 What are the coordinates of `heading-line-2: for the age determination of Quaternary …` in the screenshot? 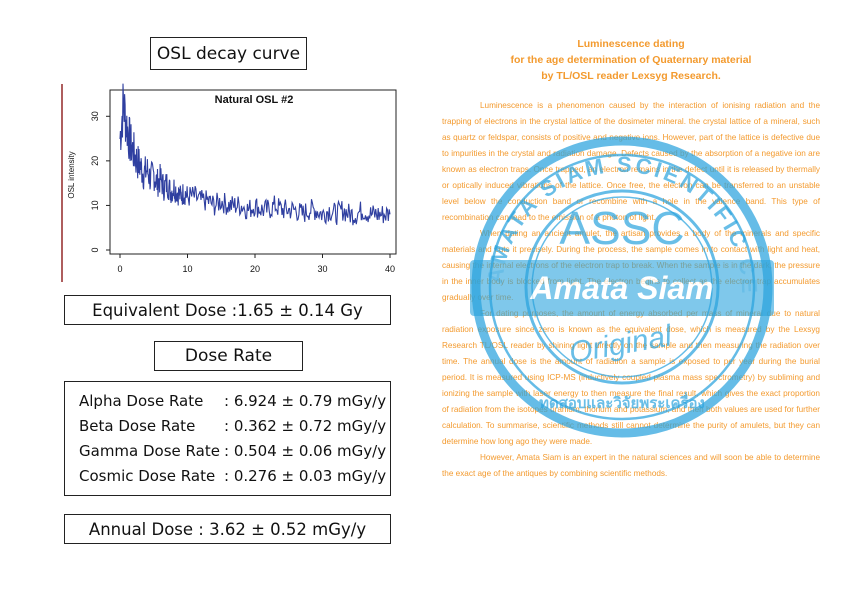 It's located at (631, 60).